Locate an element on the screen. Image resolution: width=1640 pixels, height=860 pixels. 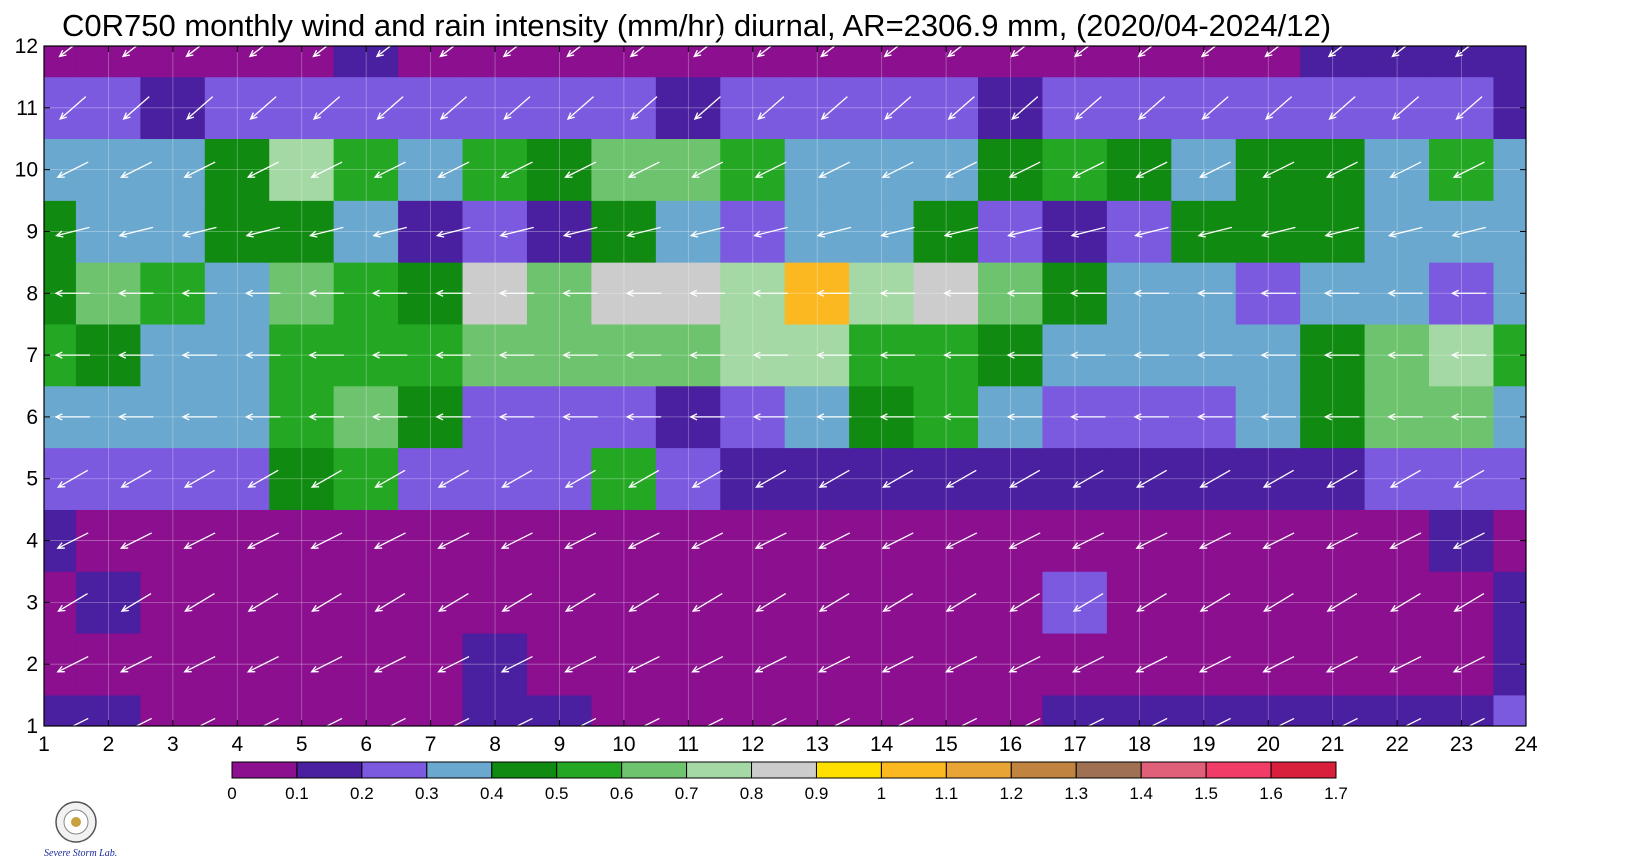
y-tick-label: 3 is located at coordinates (32, 602).